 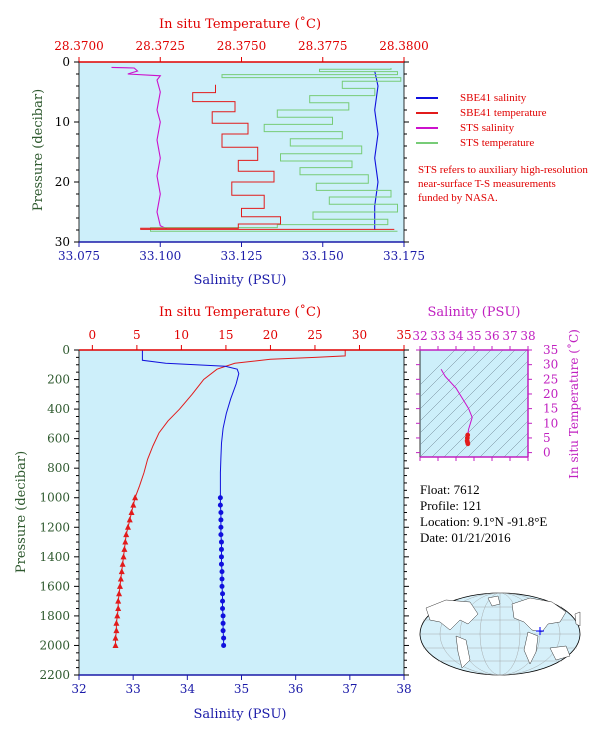 What do you see at coordinates (481, 127) in the screenshot?
I see `legend-item: STS salinity` at bounding box center [481, 127].